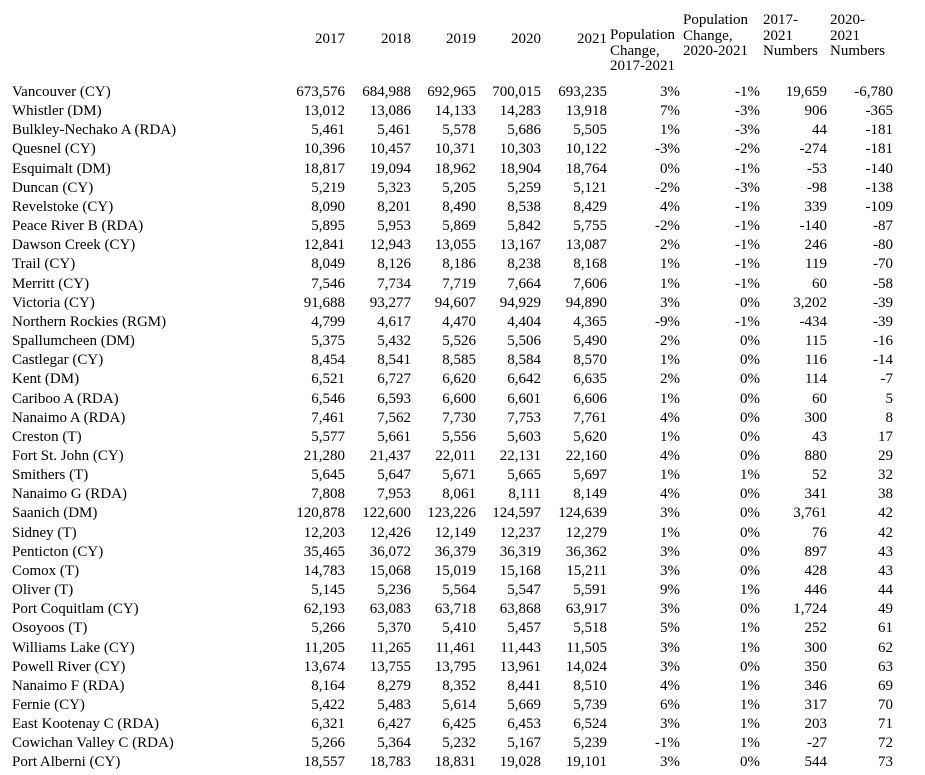  I want to click on value-cell: 19,659, so click(806, 92).